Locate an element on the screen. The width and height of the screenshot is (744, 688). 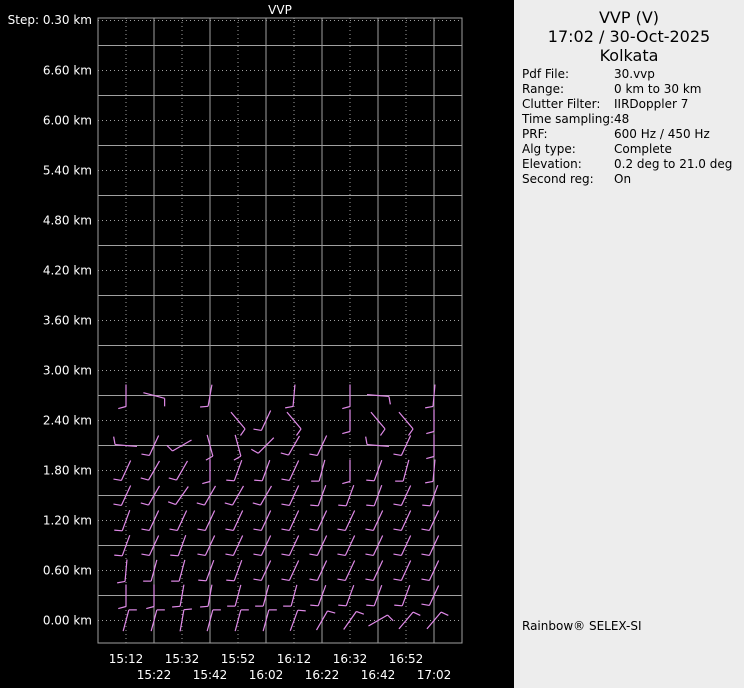
x-tick-label: 15:52 is located at coordinates (238, 659).